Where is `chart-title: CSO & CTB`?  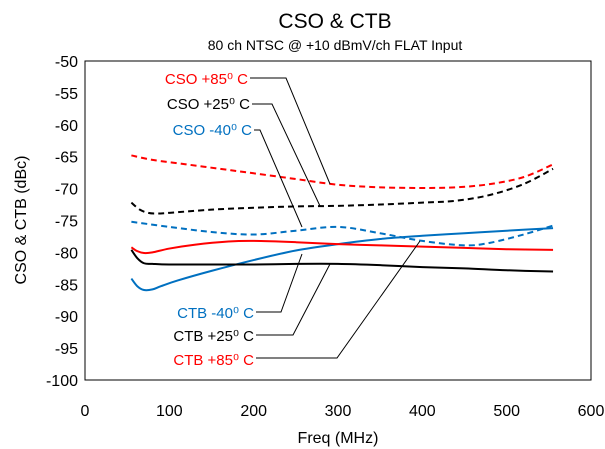 chart-title: CSO & CTB is located at coordinates (334, 21).